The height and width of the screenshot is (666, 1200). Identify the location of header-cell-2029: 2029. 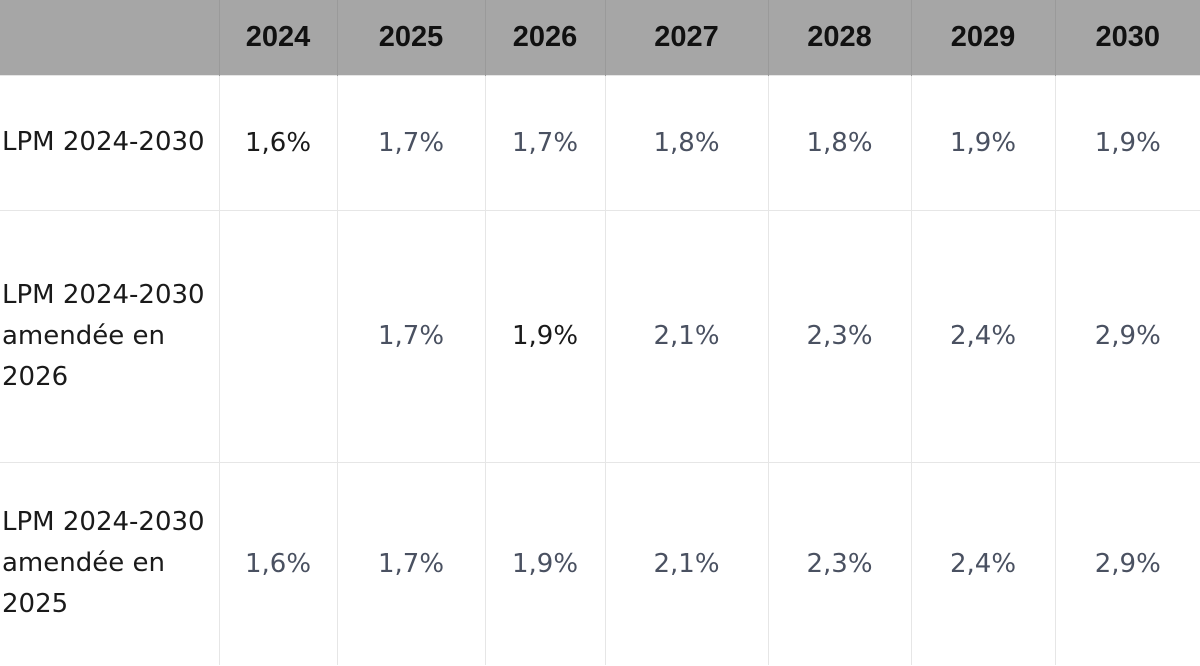
(982, 37).